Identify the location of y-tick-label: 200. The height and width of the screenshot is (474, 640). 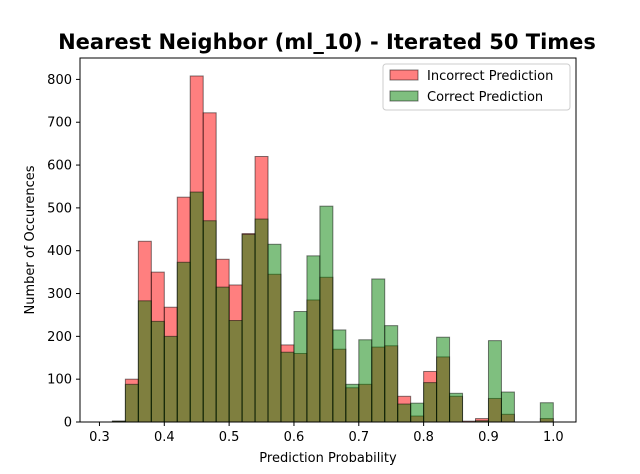
(59, 337).